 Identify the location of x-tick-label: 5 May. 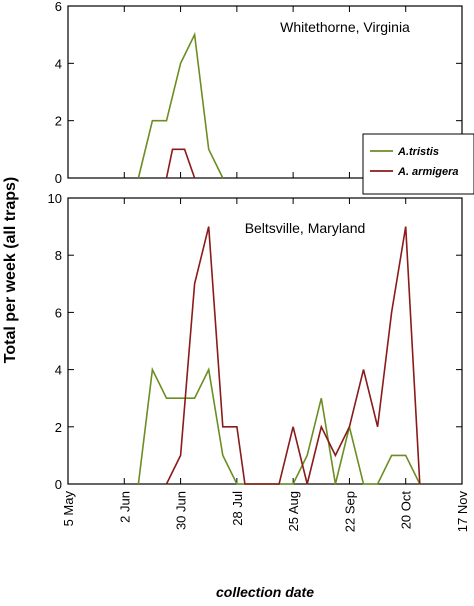
(68, 509).